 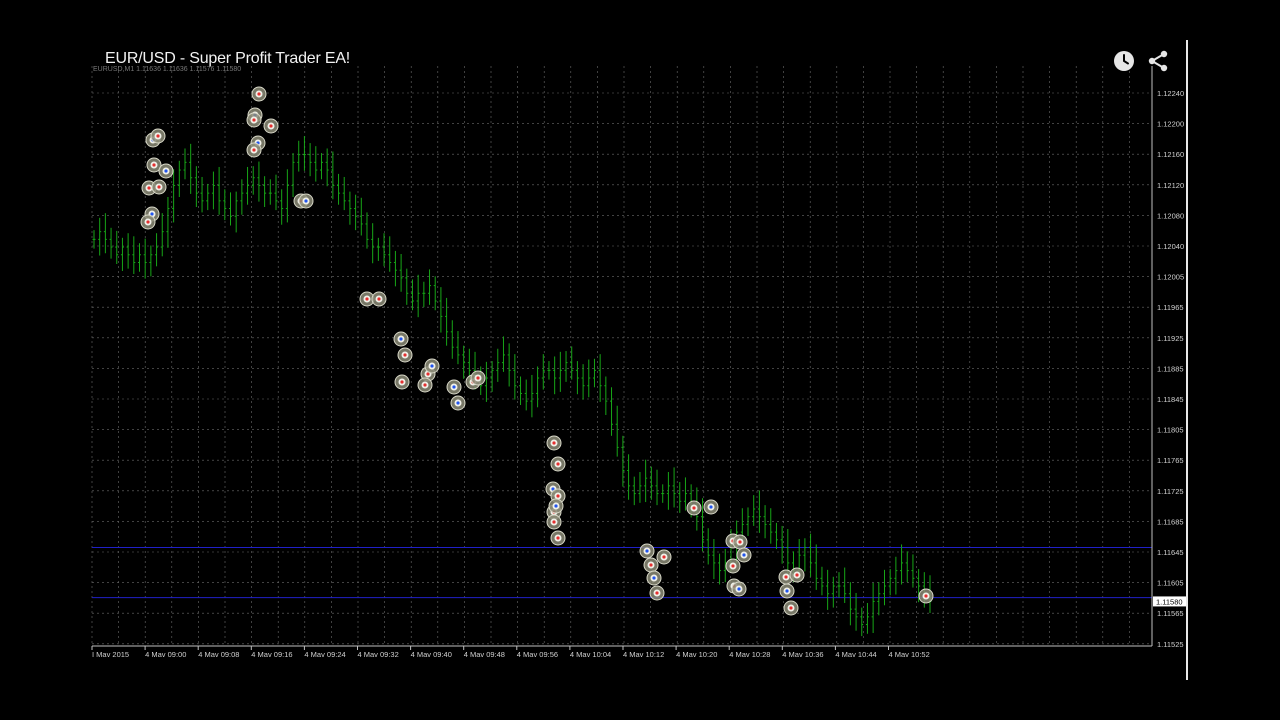 I want to click on y-tick-label: 1.12200, so click(x=1170, y=124).